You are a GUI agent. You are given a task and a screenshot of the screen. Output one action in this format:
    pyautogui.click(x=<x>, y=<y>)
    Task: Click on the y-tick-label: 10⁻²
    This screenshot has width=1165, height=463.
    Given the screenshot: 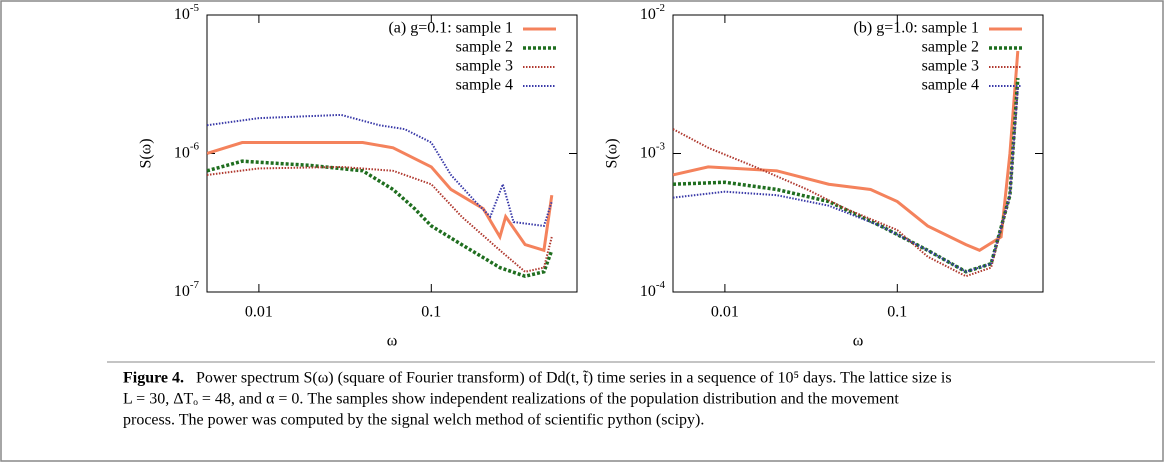 What is the action you would take?
    pyautogui.click(x=652, y=12)
    